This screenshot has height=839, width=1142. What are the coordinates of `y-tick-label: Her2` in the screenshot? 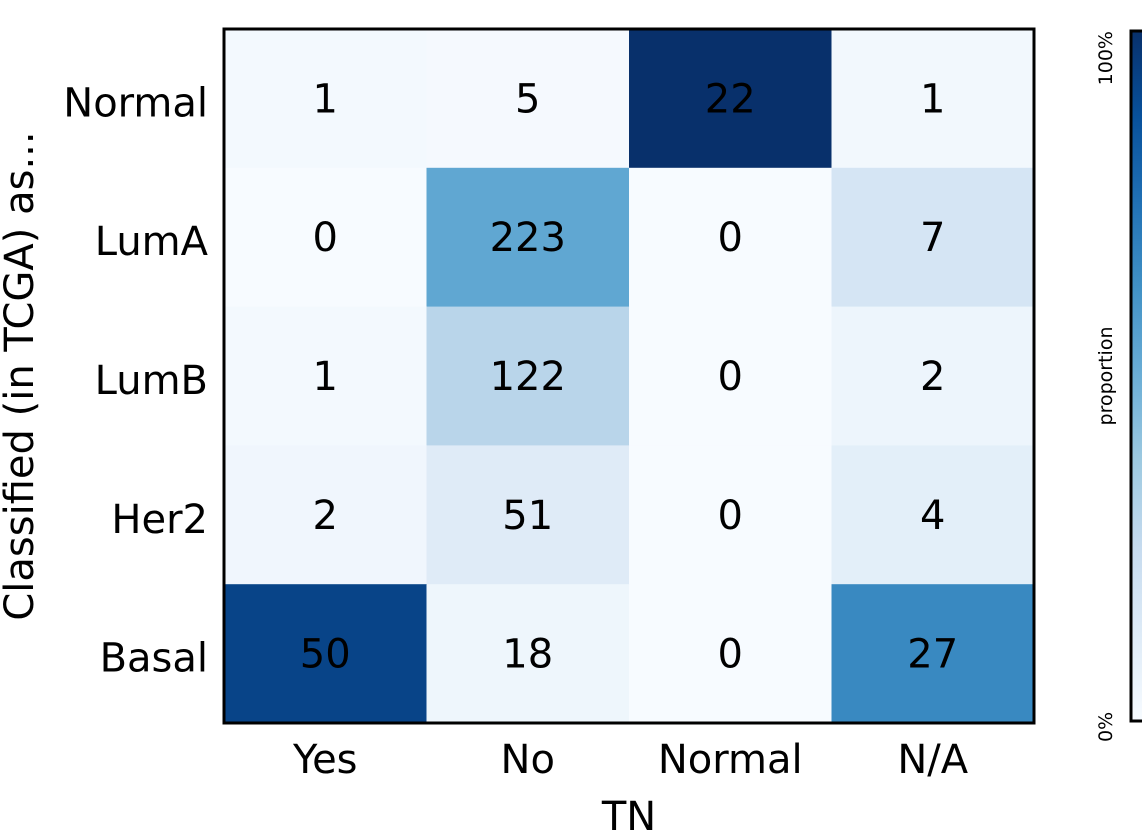 It's located at (159, 520).